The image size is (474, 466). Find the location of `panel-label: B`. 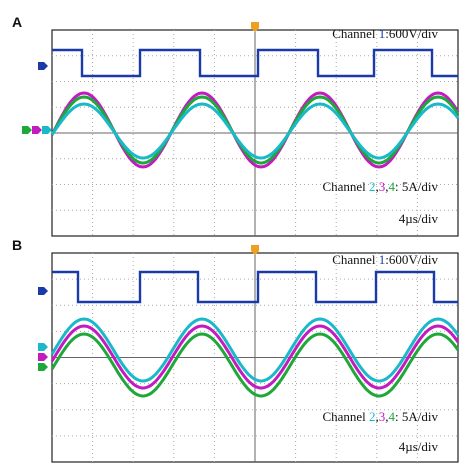

panel-label: B is located at coordinates (17, 245).